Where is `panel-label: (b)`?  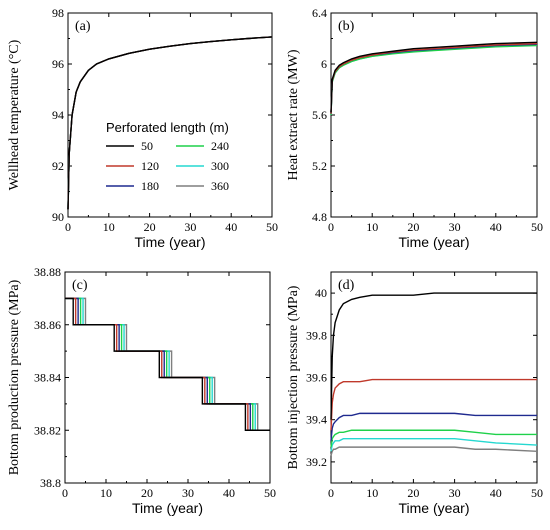 panel-label: (b) is located at coordinates (346, 26).